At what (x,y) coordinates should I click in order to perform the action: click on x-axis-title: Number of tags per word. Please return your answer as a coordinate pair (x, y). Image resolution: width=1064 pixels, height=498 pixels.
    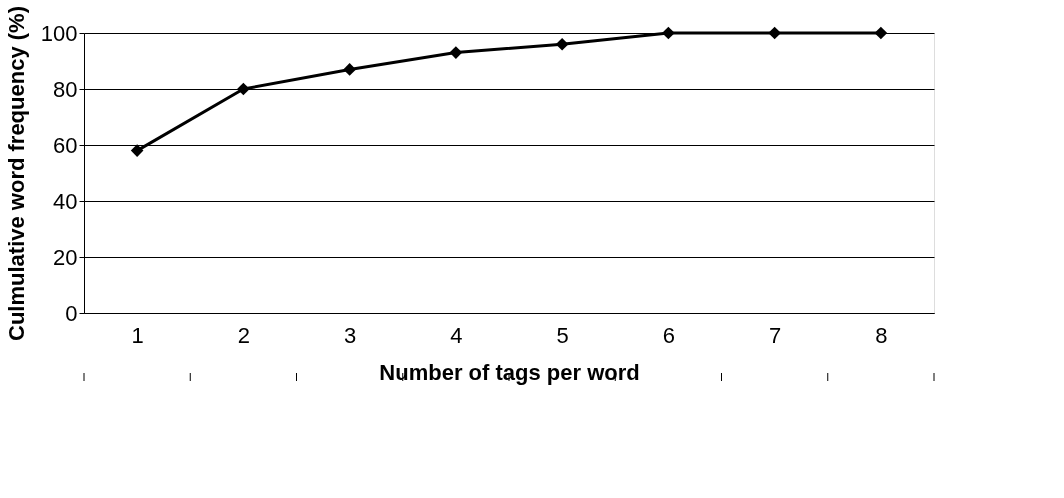
    Looking at the image, I should click on (509, 372).